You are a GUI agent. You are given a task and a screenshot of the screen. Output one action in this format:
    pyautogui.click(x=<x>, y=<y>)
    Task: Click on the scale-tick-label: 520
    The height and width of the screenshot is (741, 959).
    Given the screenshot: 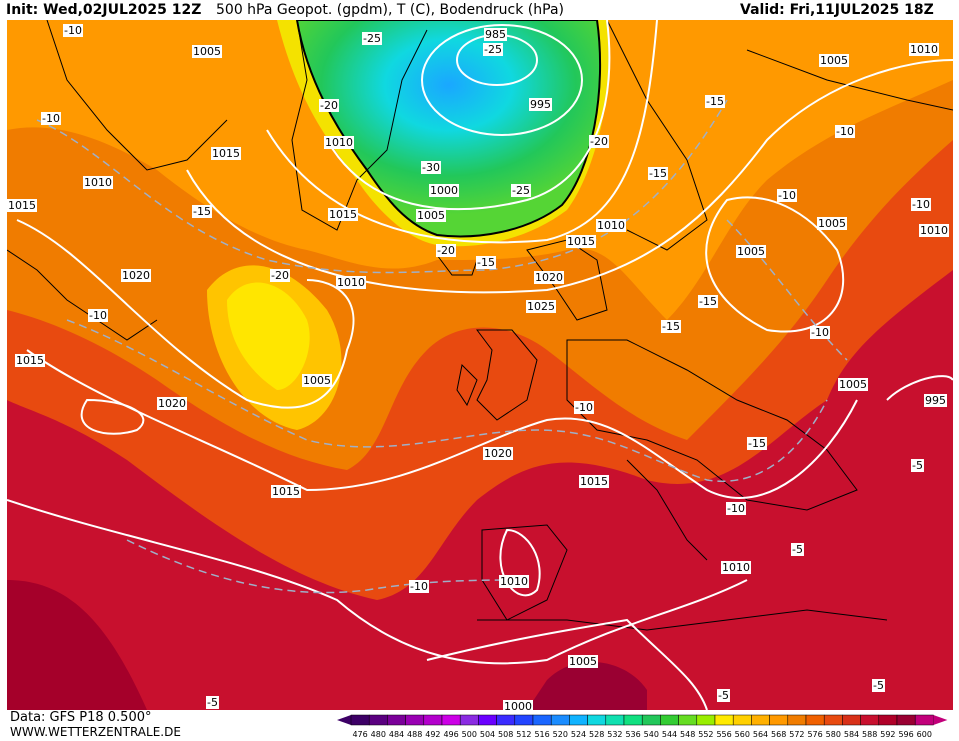 What is the action you would take?
    pyautogui.click(x=560, y=734)
    